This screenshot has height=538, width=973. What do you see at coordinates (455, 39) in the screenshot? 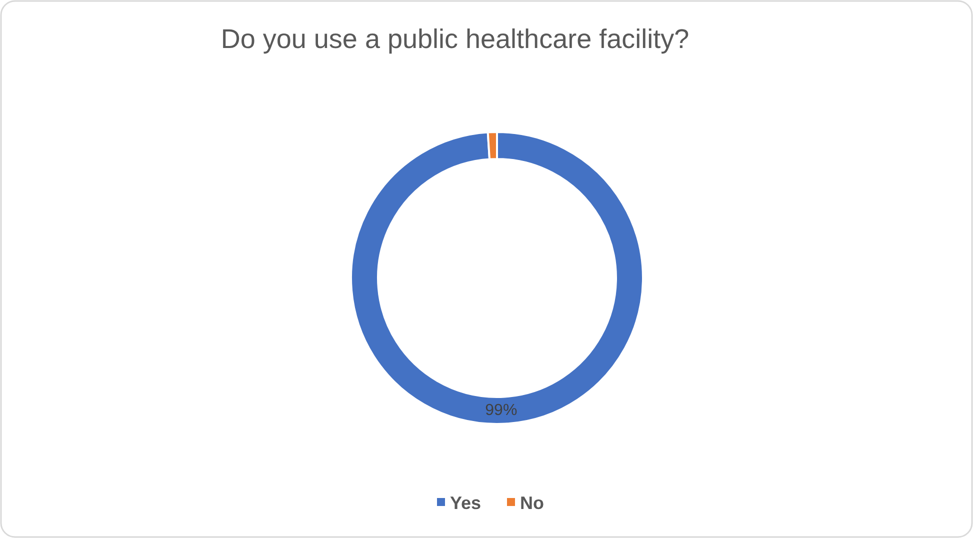
I see `chart-title: Do you use a public healthcare facility?` at bounding box center [455, 39].